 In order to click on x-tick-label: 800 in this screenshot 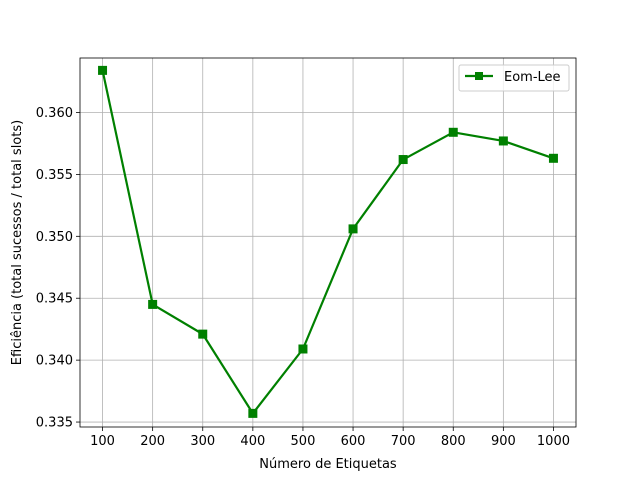, I will do `click(453, 441)`.